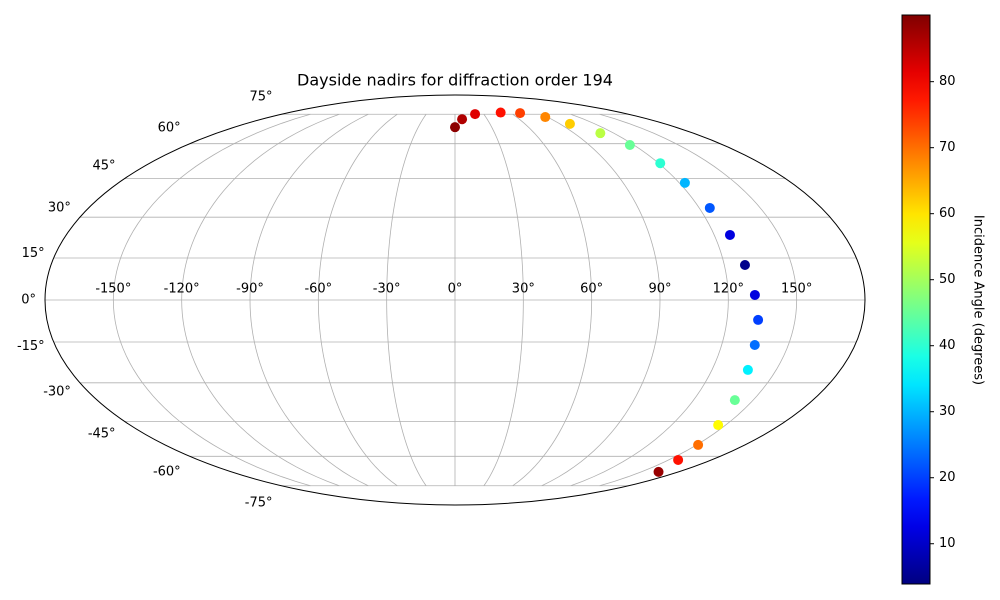 The width and height of the screenshot is (1000, 600). Describe the element at coordinates (947, 279) in the screenshot. I see `colorbar-tick-label: 50` at that location.